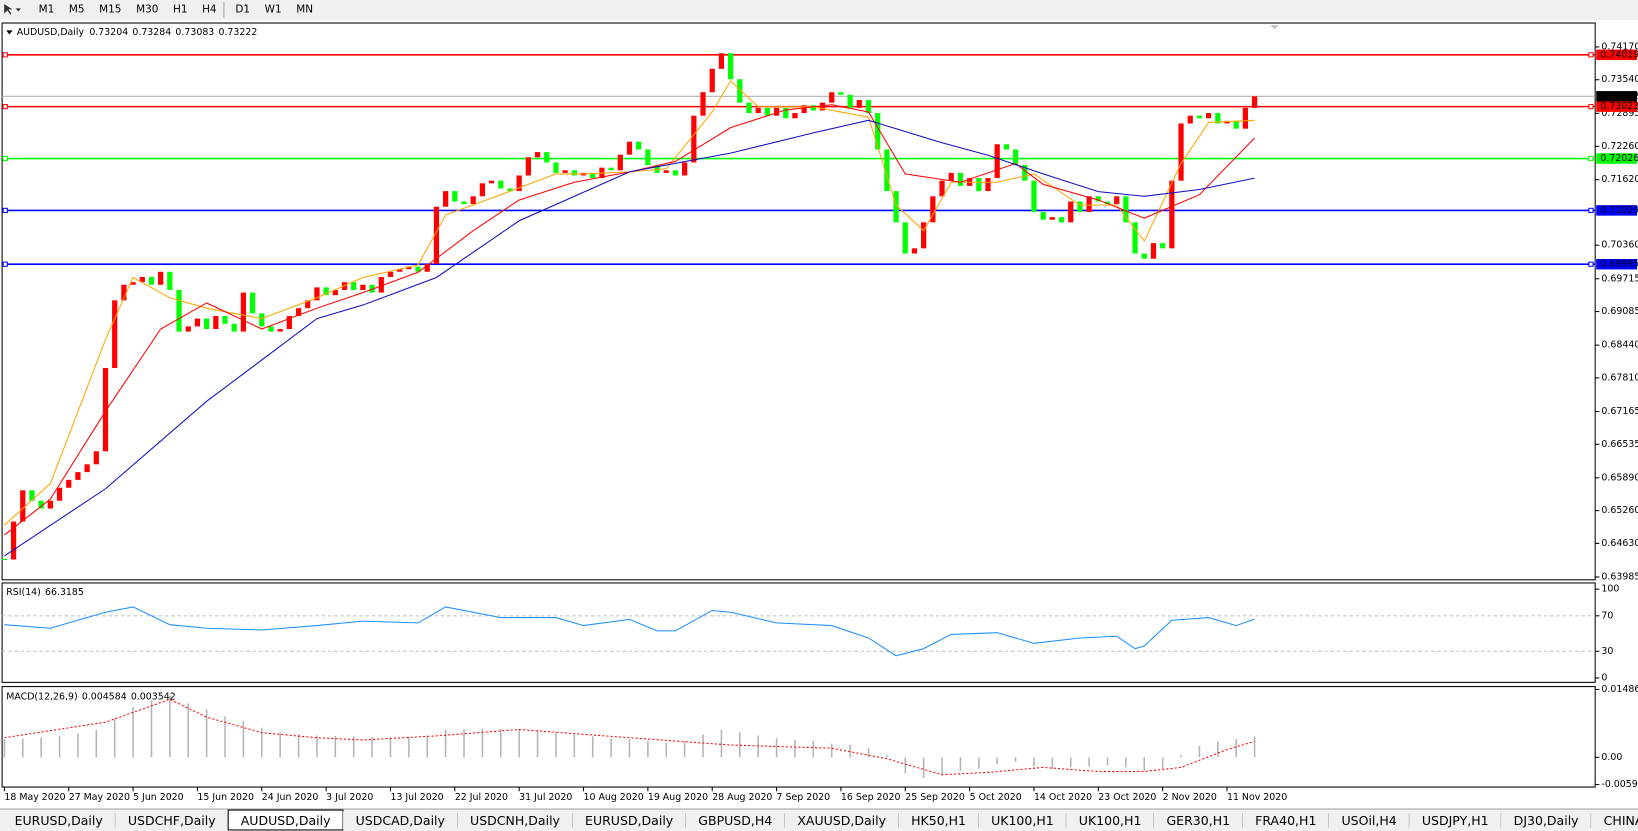  I want to click on x-tick-label: 13 Jul 2020, so click(416, 797).